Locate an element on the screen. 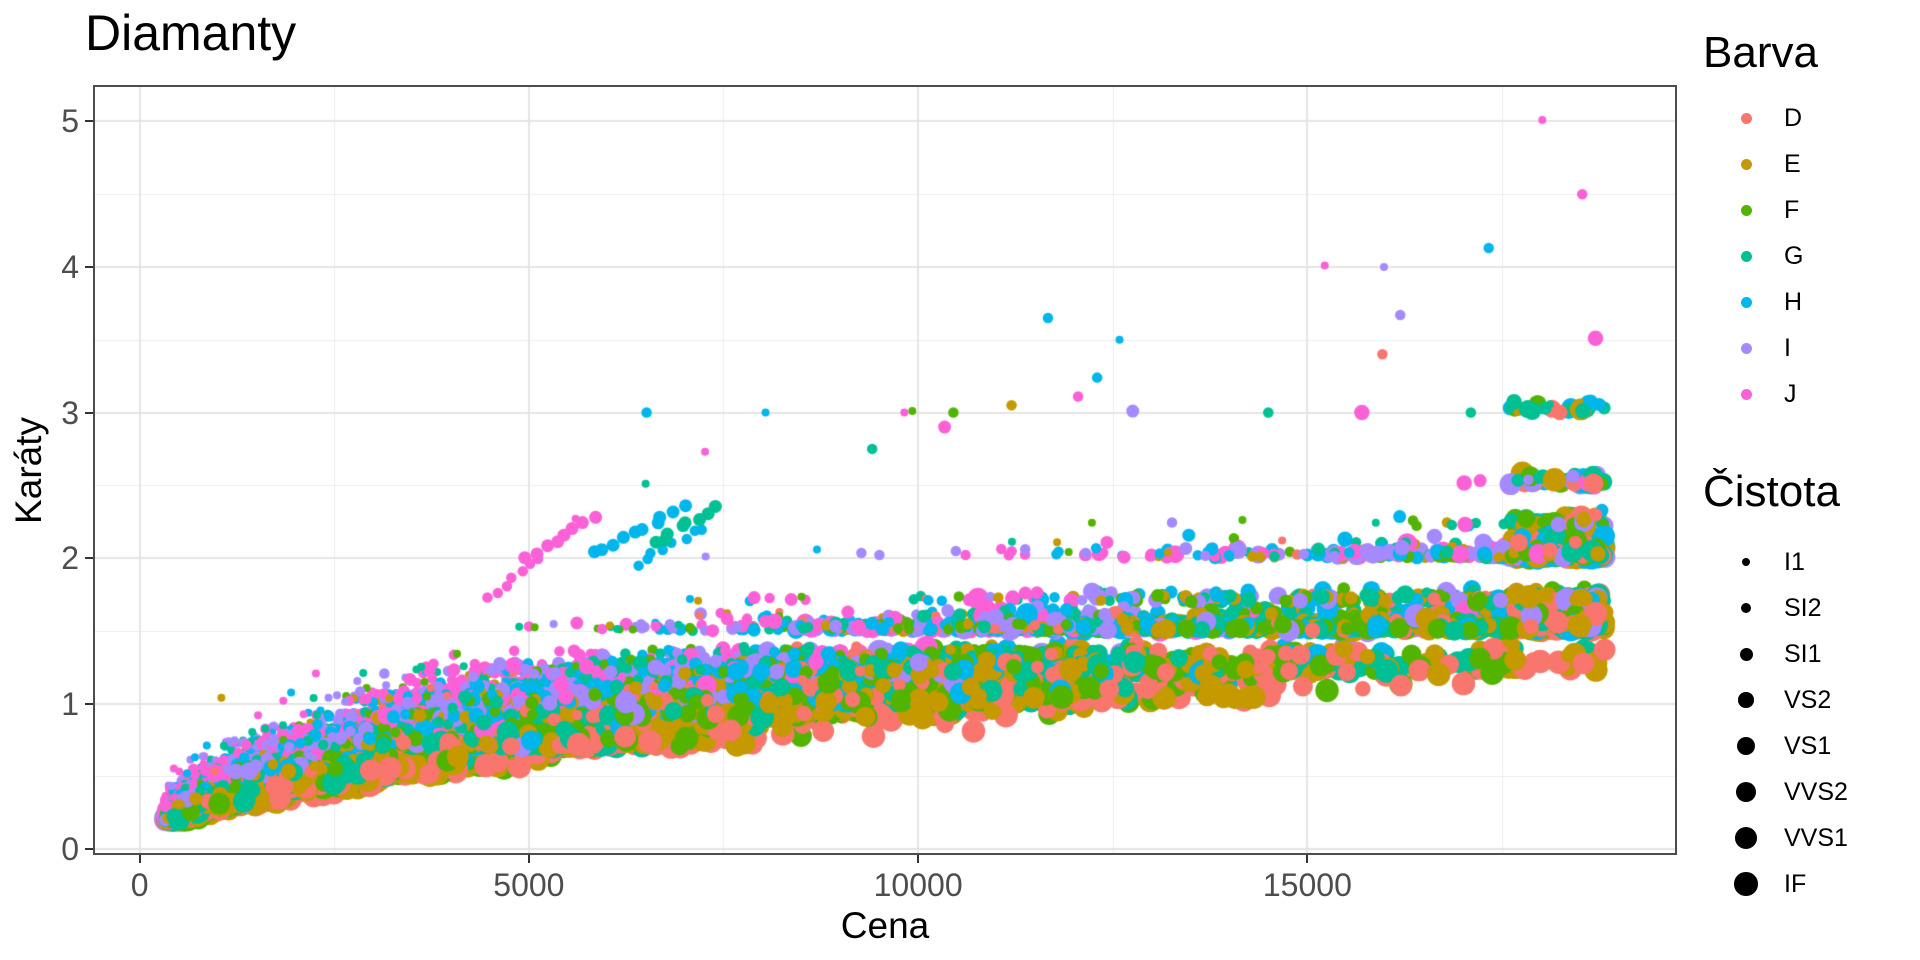  color-legend-G-label: G is located at coordinates (1794, 255).